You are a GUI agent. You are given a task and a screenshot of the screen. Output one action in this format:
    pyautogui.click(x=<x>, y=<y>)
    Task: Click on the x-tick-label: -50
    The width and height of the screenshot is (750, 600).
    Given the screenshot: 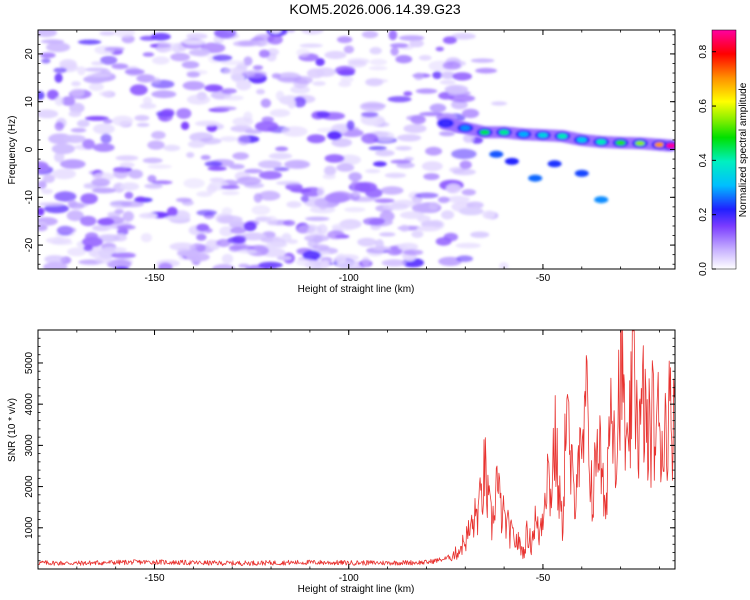 What is the action you would take?
    pyautogui.click(x=543, y=578)
    